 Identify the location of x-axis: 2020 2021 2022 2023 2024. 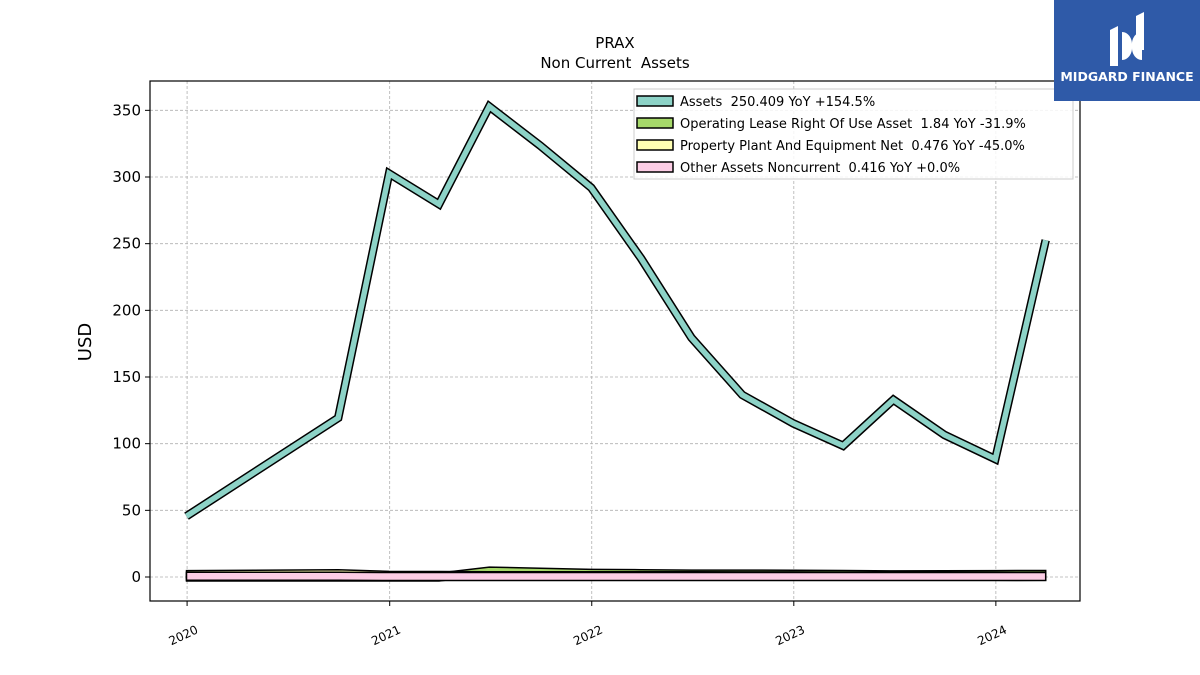
(588, 624).